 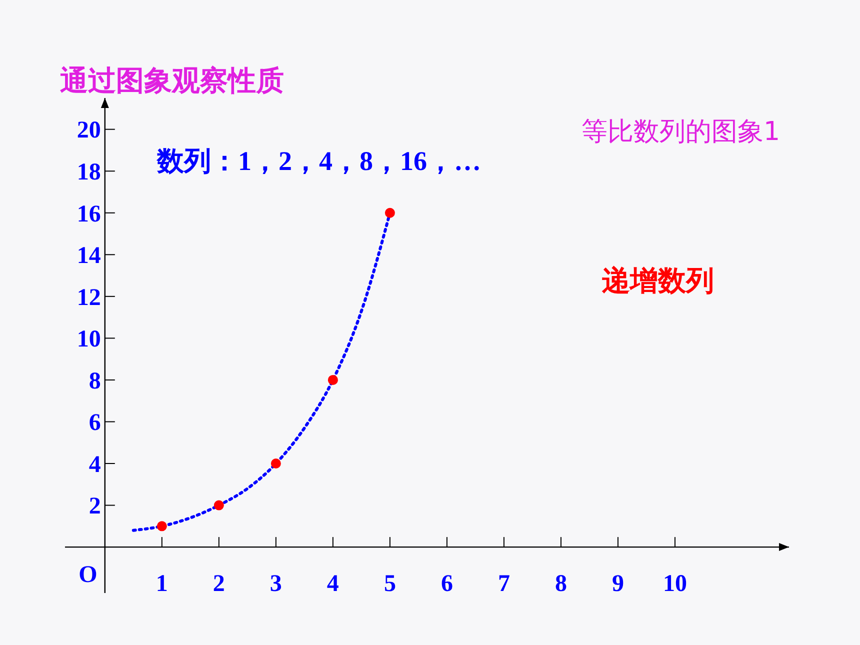 I want to click on x-tick-label: 5, so click(x=390, y=584).